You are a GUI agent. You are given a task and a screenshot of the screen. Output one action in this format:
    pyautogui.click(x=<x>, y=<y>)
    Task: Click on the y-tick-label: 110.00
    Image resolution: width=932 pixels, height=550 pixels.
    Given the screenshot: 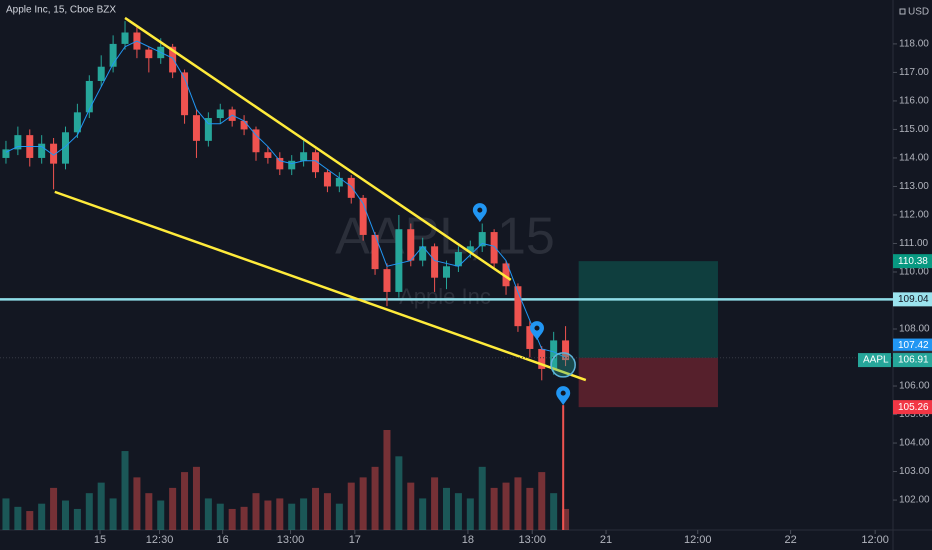 What is the action you would take?
    pyautogui.click(x=914, y=272)
    